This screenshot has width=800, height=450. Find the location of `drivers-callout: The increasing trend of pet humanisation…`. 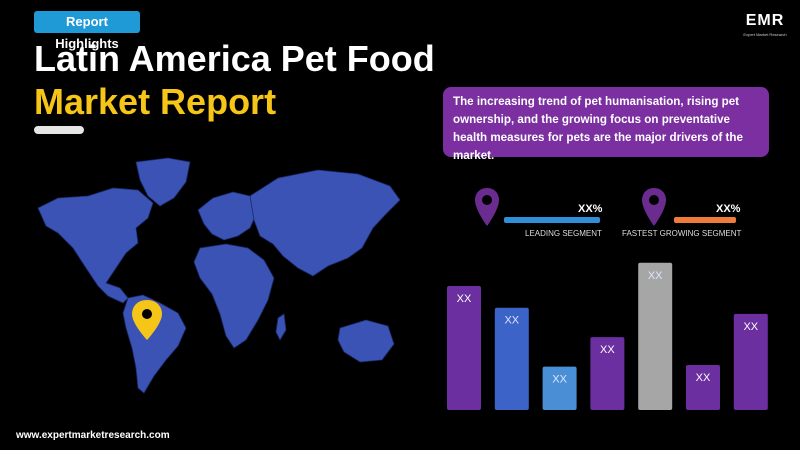

drivers-callout: The increasing trend of pet humanisation… is located at coordinates (606, 124).